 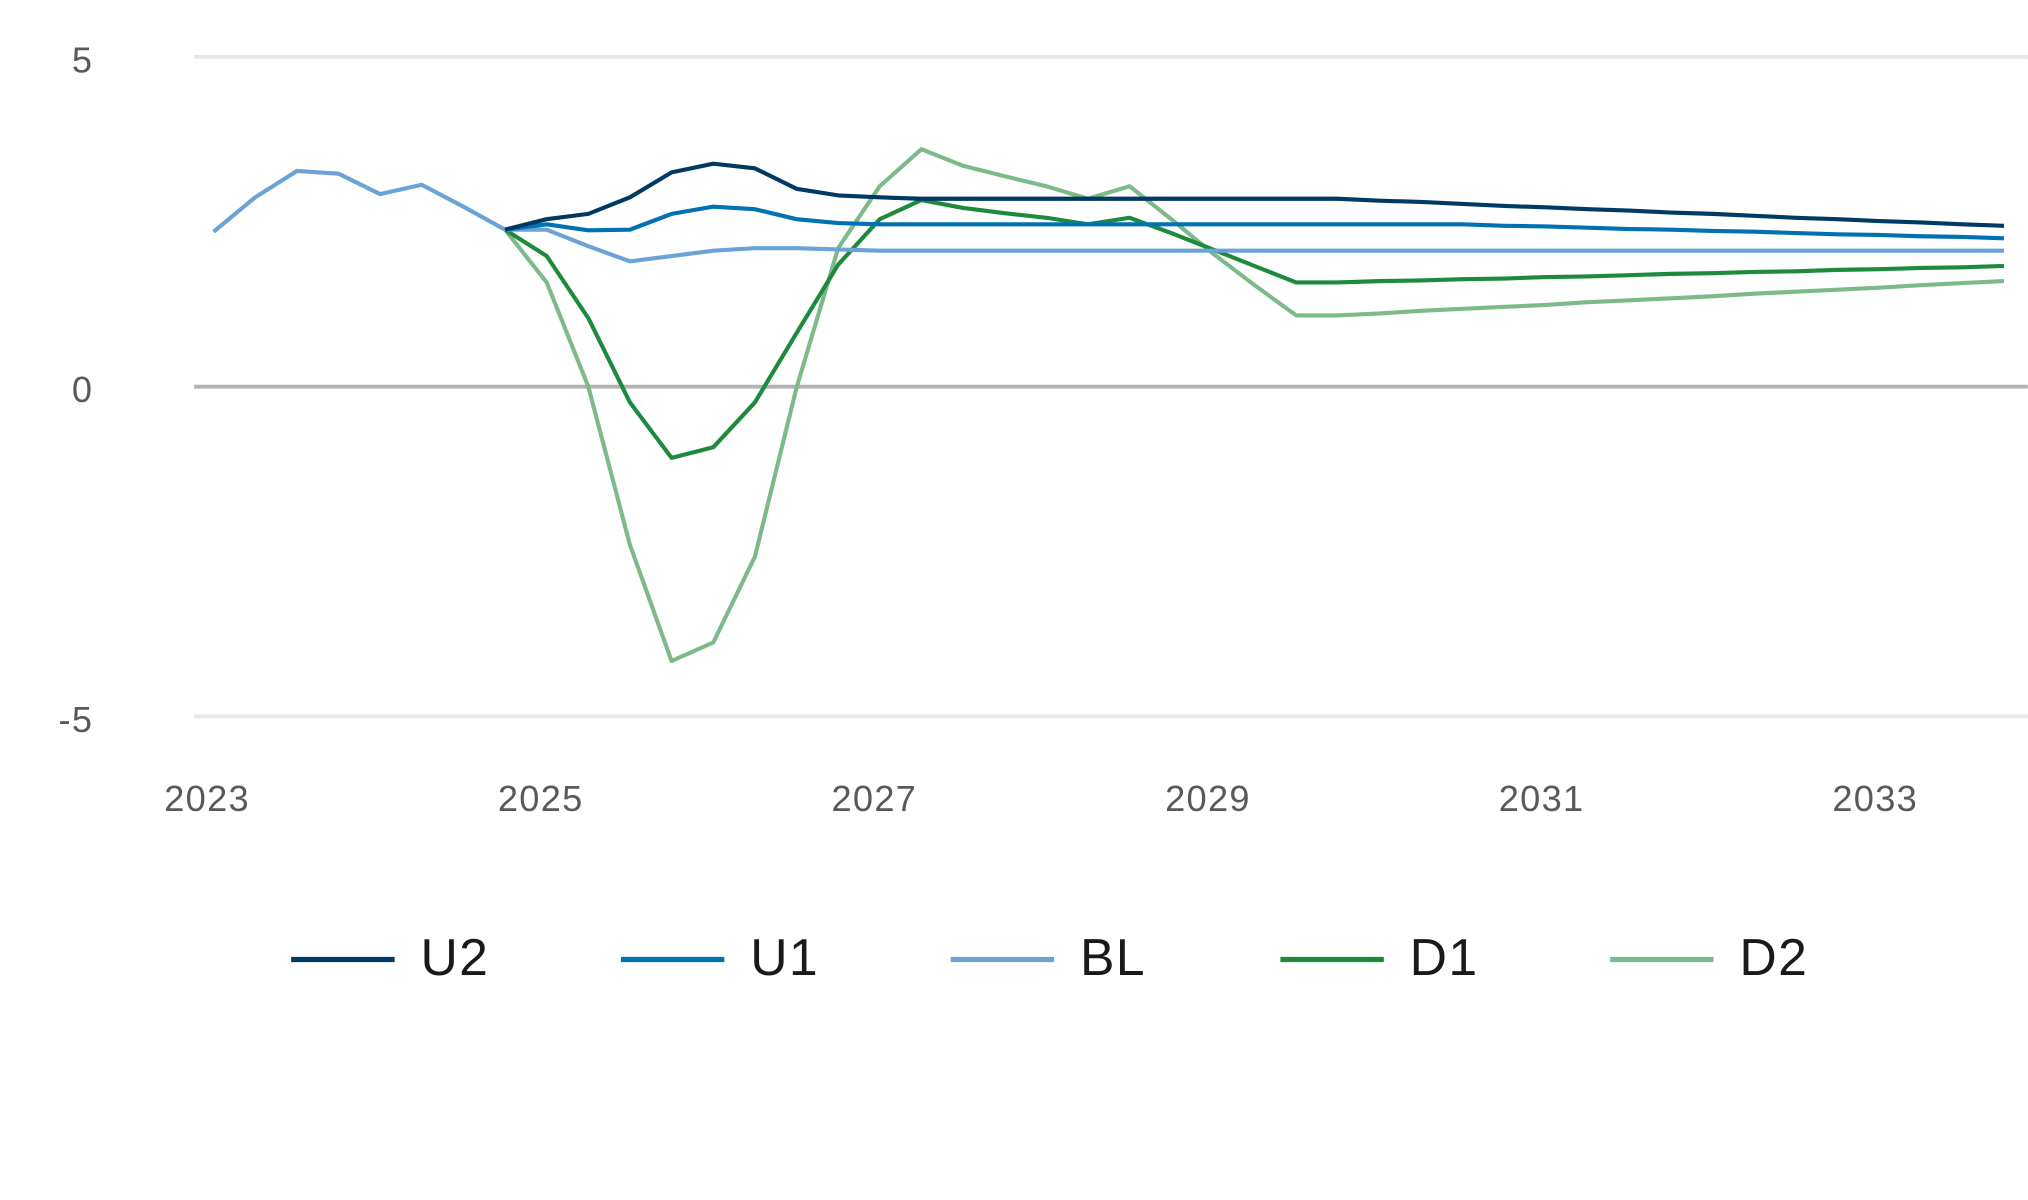 I want to click on legend-label: D1, so click(x=1444, y=957).